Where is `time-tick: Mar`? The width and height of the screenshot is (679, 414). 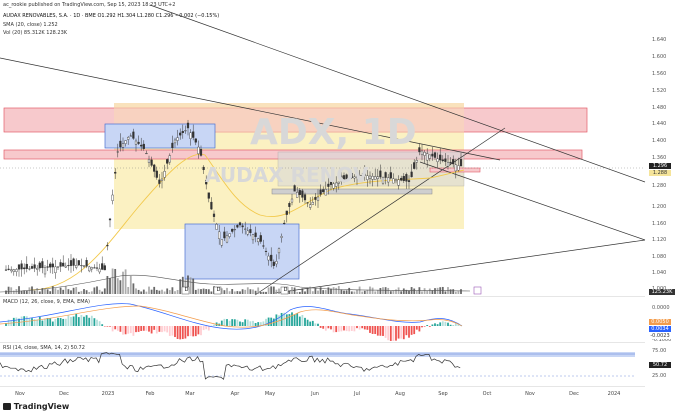
time-tick: Mar is located at coordinates (190, 394).